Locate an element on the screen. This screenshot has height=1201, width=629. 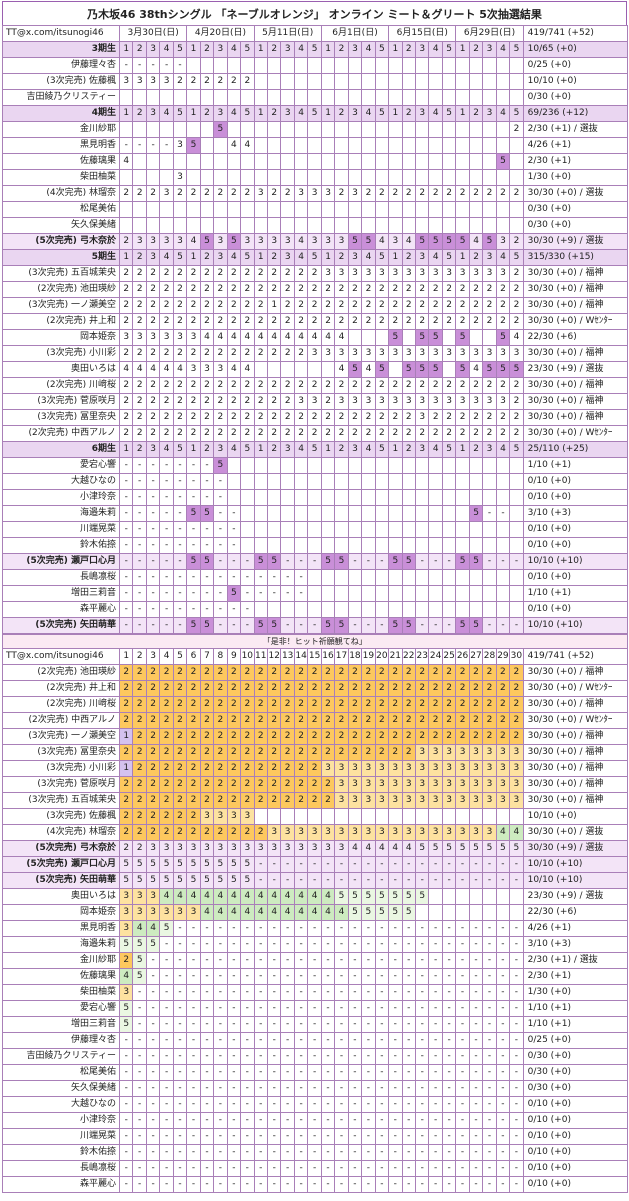
member-summary: 10/10 (+0) is located at coordinates (575, 81).